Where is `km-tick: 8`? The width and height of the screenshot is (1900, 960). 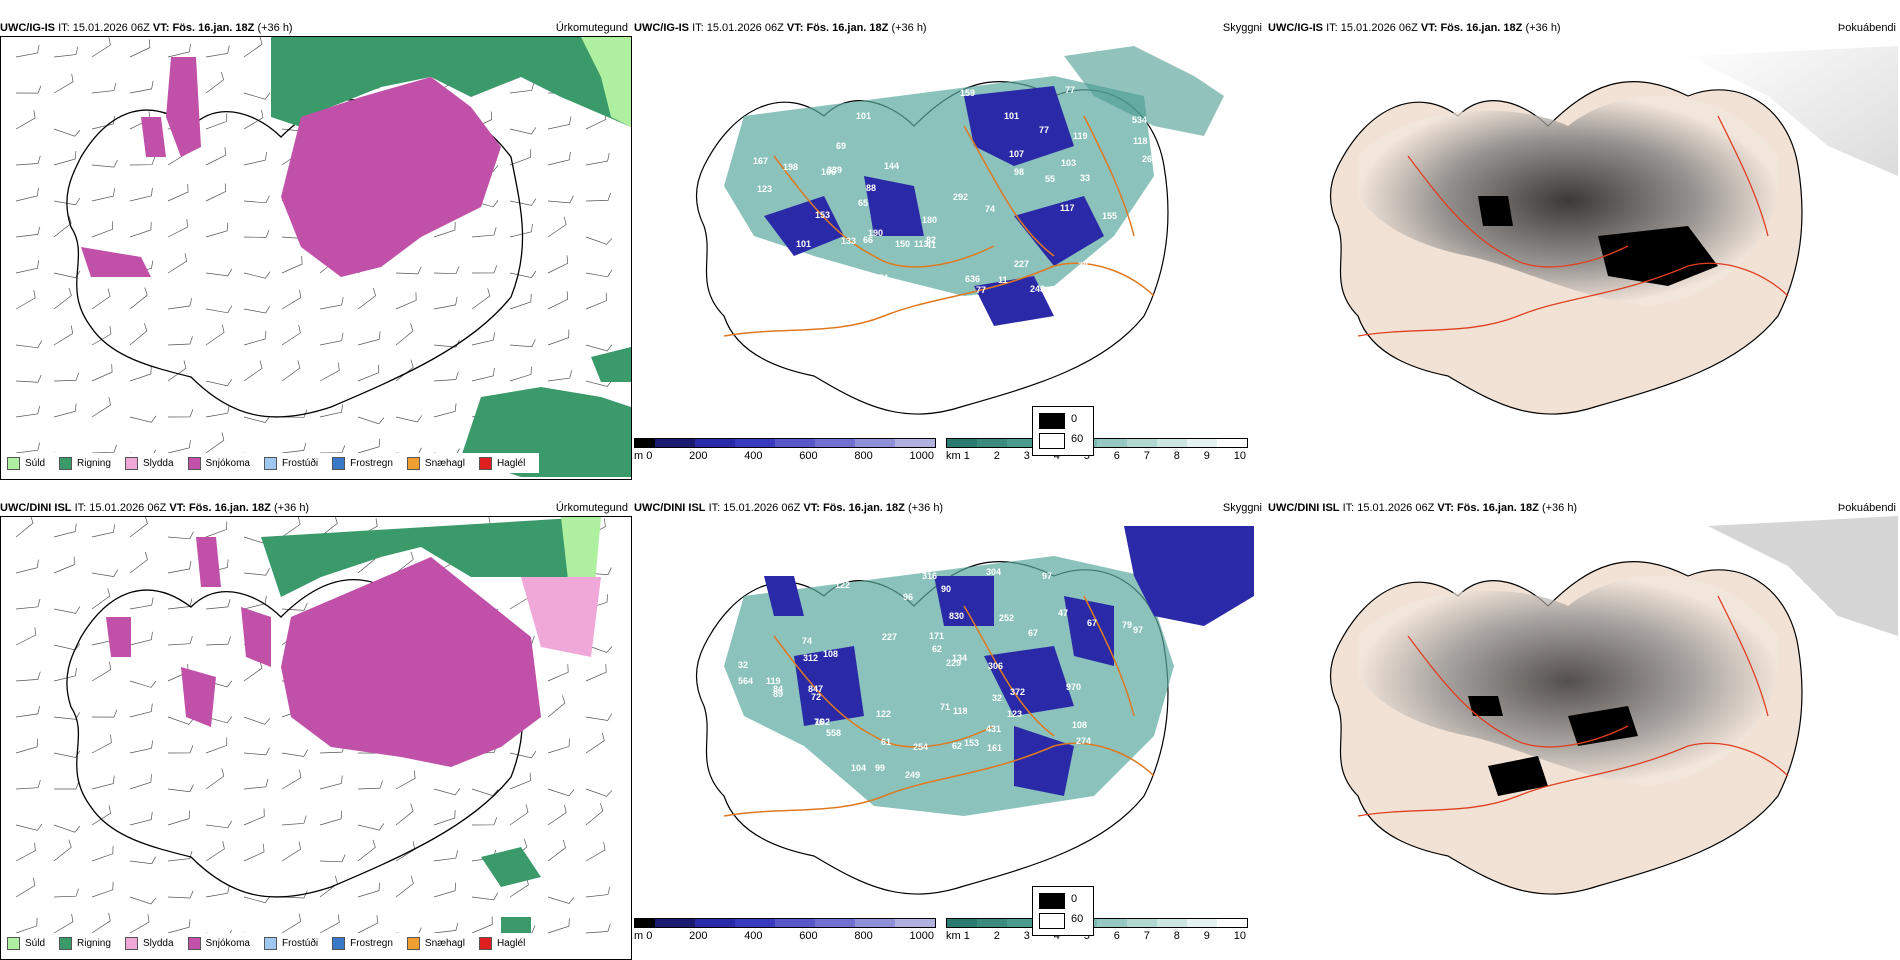
km-tick: 8 is located at coordinates (1176, 456).